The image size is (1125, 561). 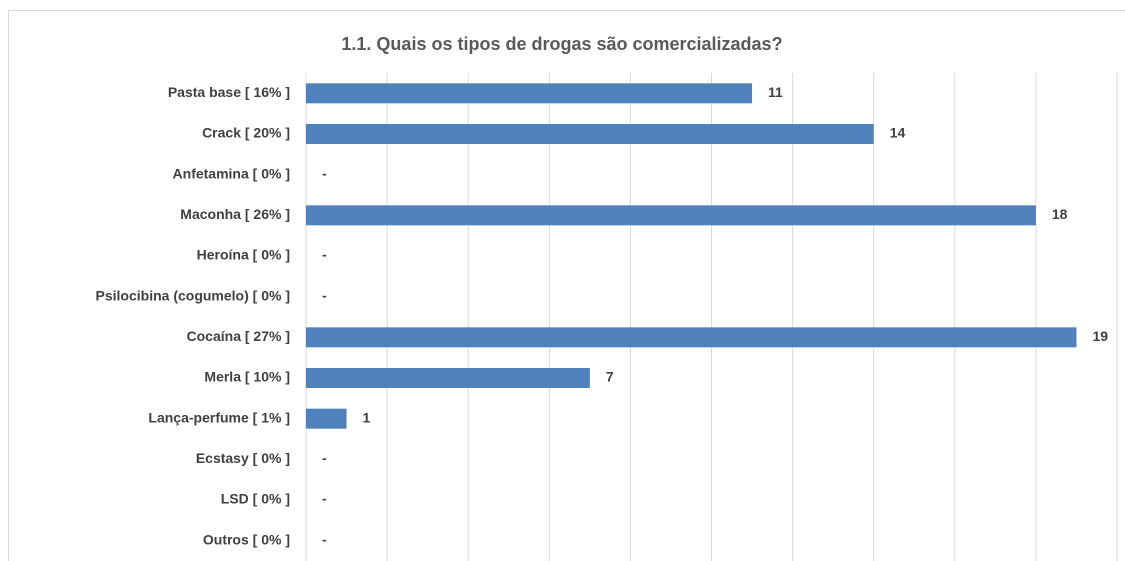 What do you see at coordinates (775, 92) in the screenshot?
I see `data-label: 11` at bounding box center [775, 92].